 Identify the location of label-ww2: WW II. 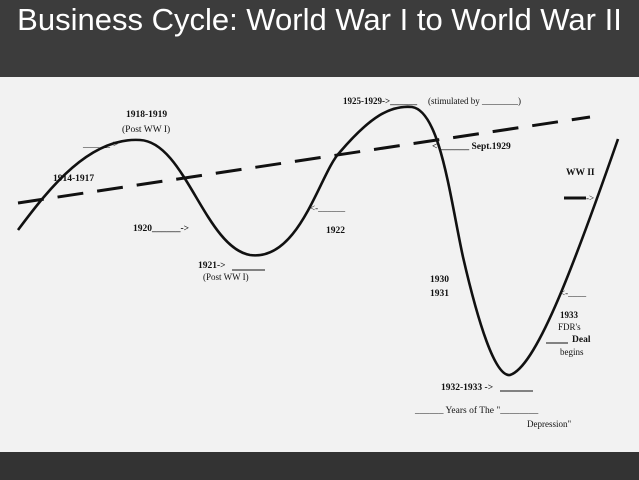
(580, 173).